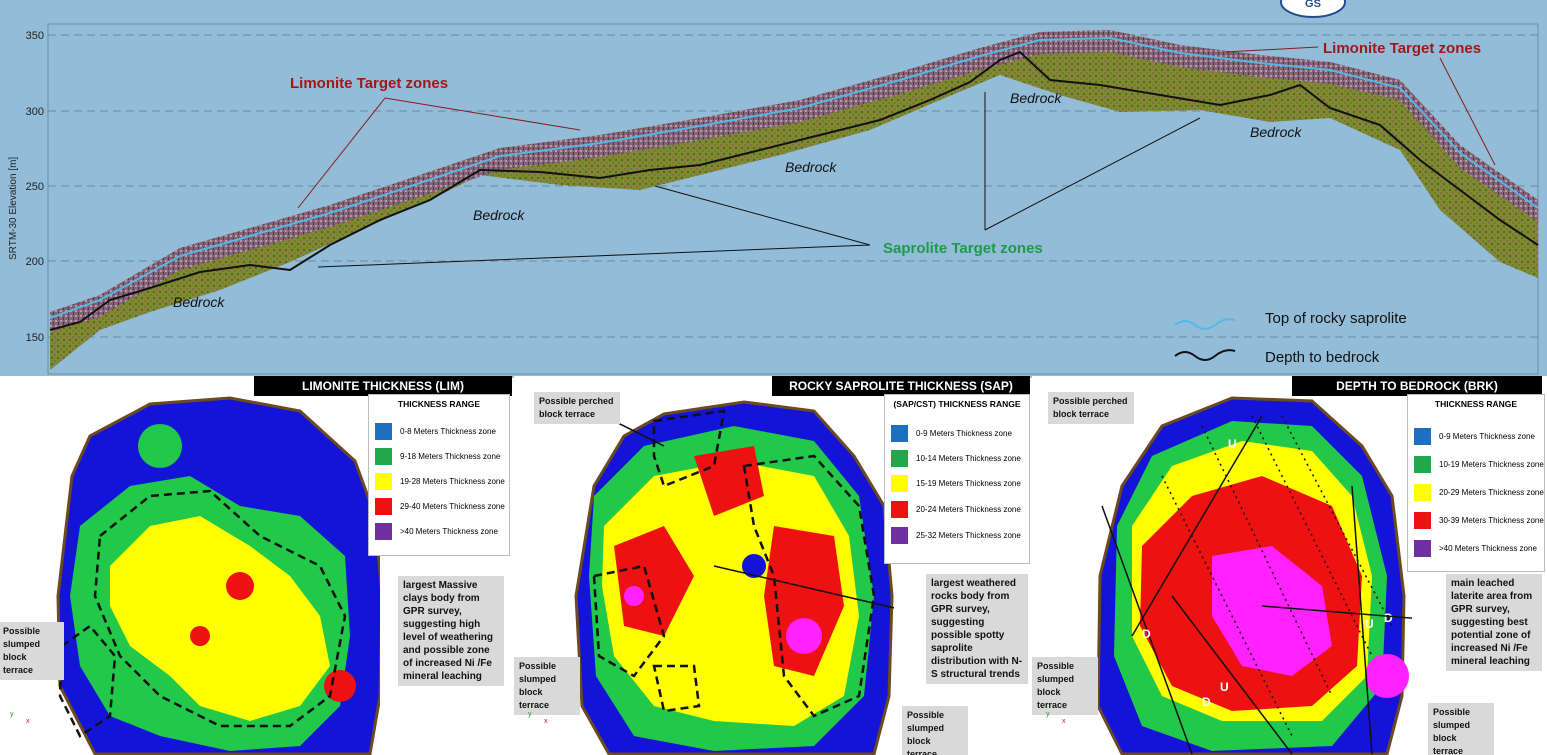 Image resolution: width=1547 pixels, height=755 pixels. I want to click on saprolite-label: Saprolite Target zones, so click(963, 248).